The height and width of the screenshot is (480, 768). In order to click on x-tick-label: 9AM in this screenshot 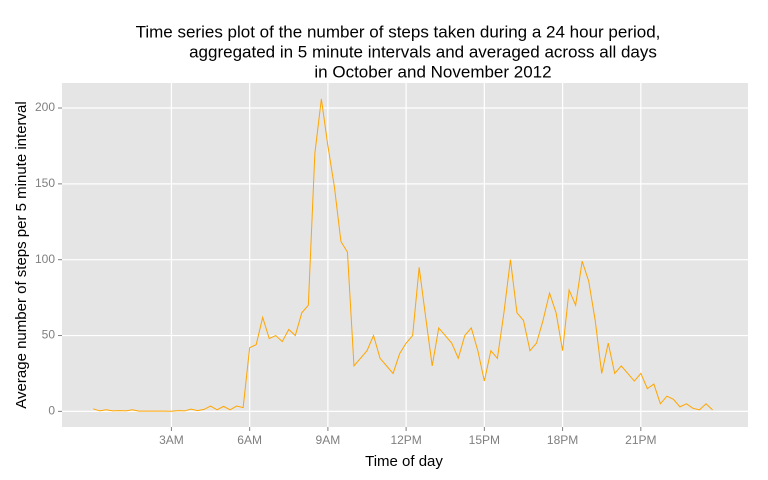, I will do `click(328, 440)`.